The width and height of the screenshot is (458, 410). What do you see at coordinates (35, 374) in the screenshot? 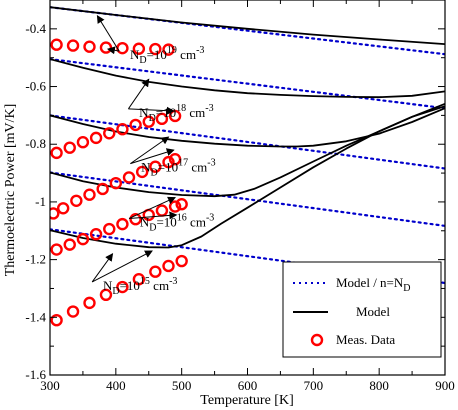
I see `y-tick-label: -1.6` at bounding box center [35, 374].